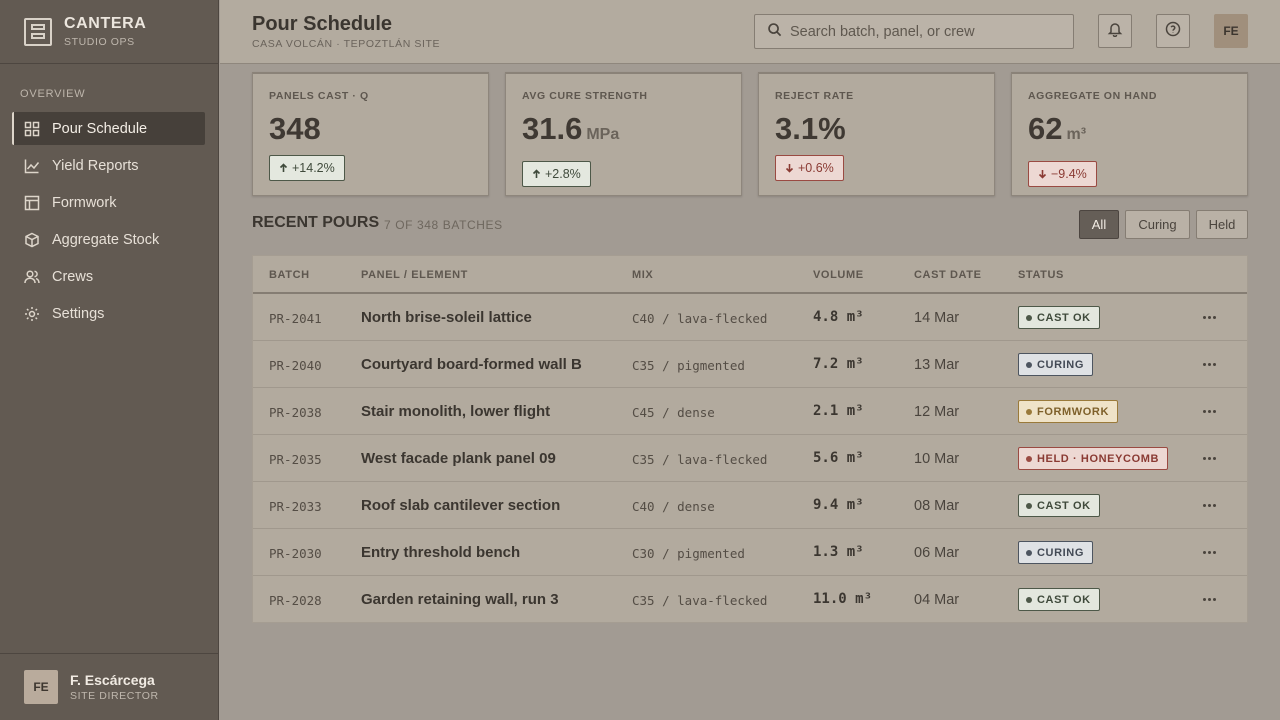 Image resolution: width=1280 pixels, height=720 pixels. Describe the element at coordinates (937, 365) in the screenshot. I see `cast-date: 13 Mar` at that location.